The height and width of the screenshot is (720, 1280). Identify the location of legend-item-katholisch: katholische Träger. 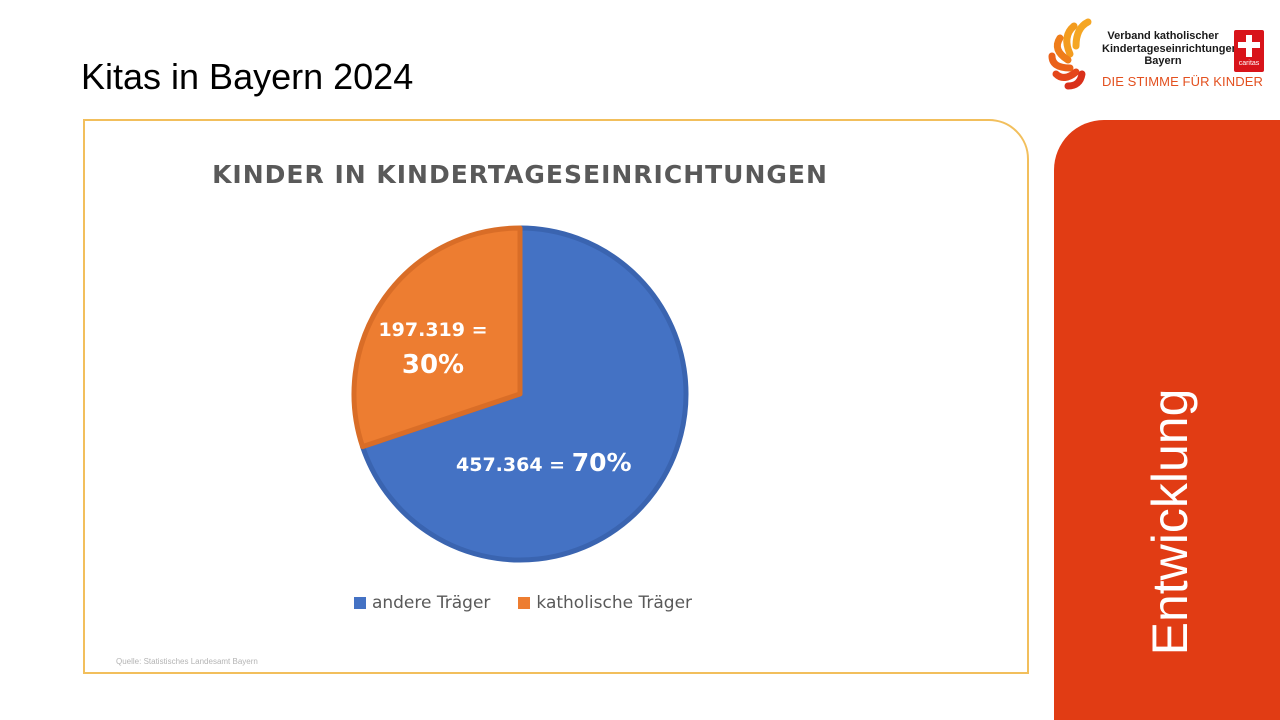
(605, 603).